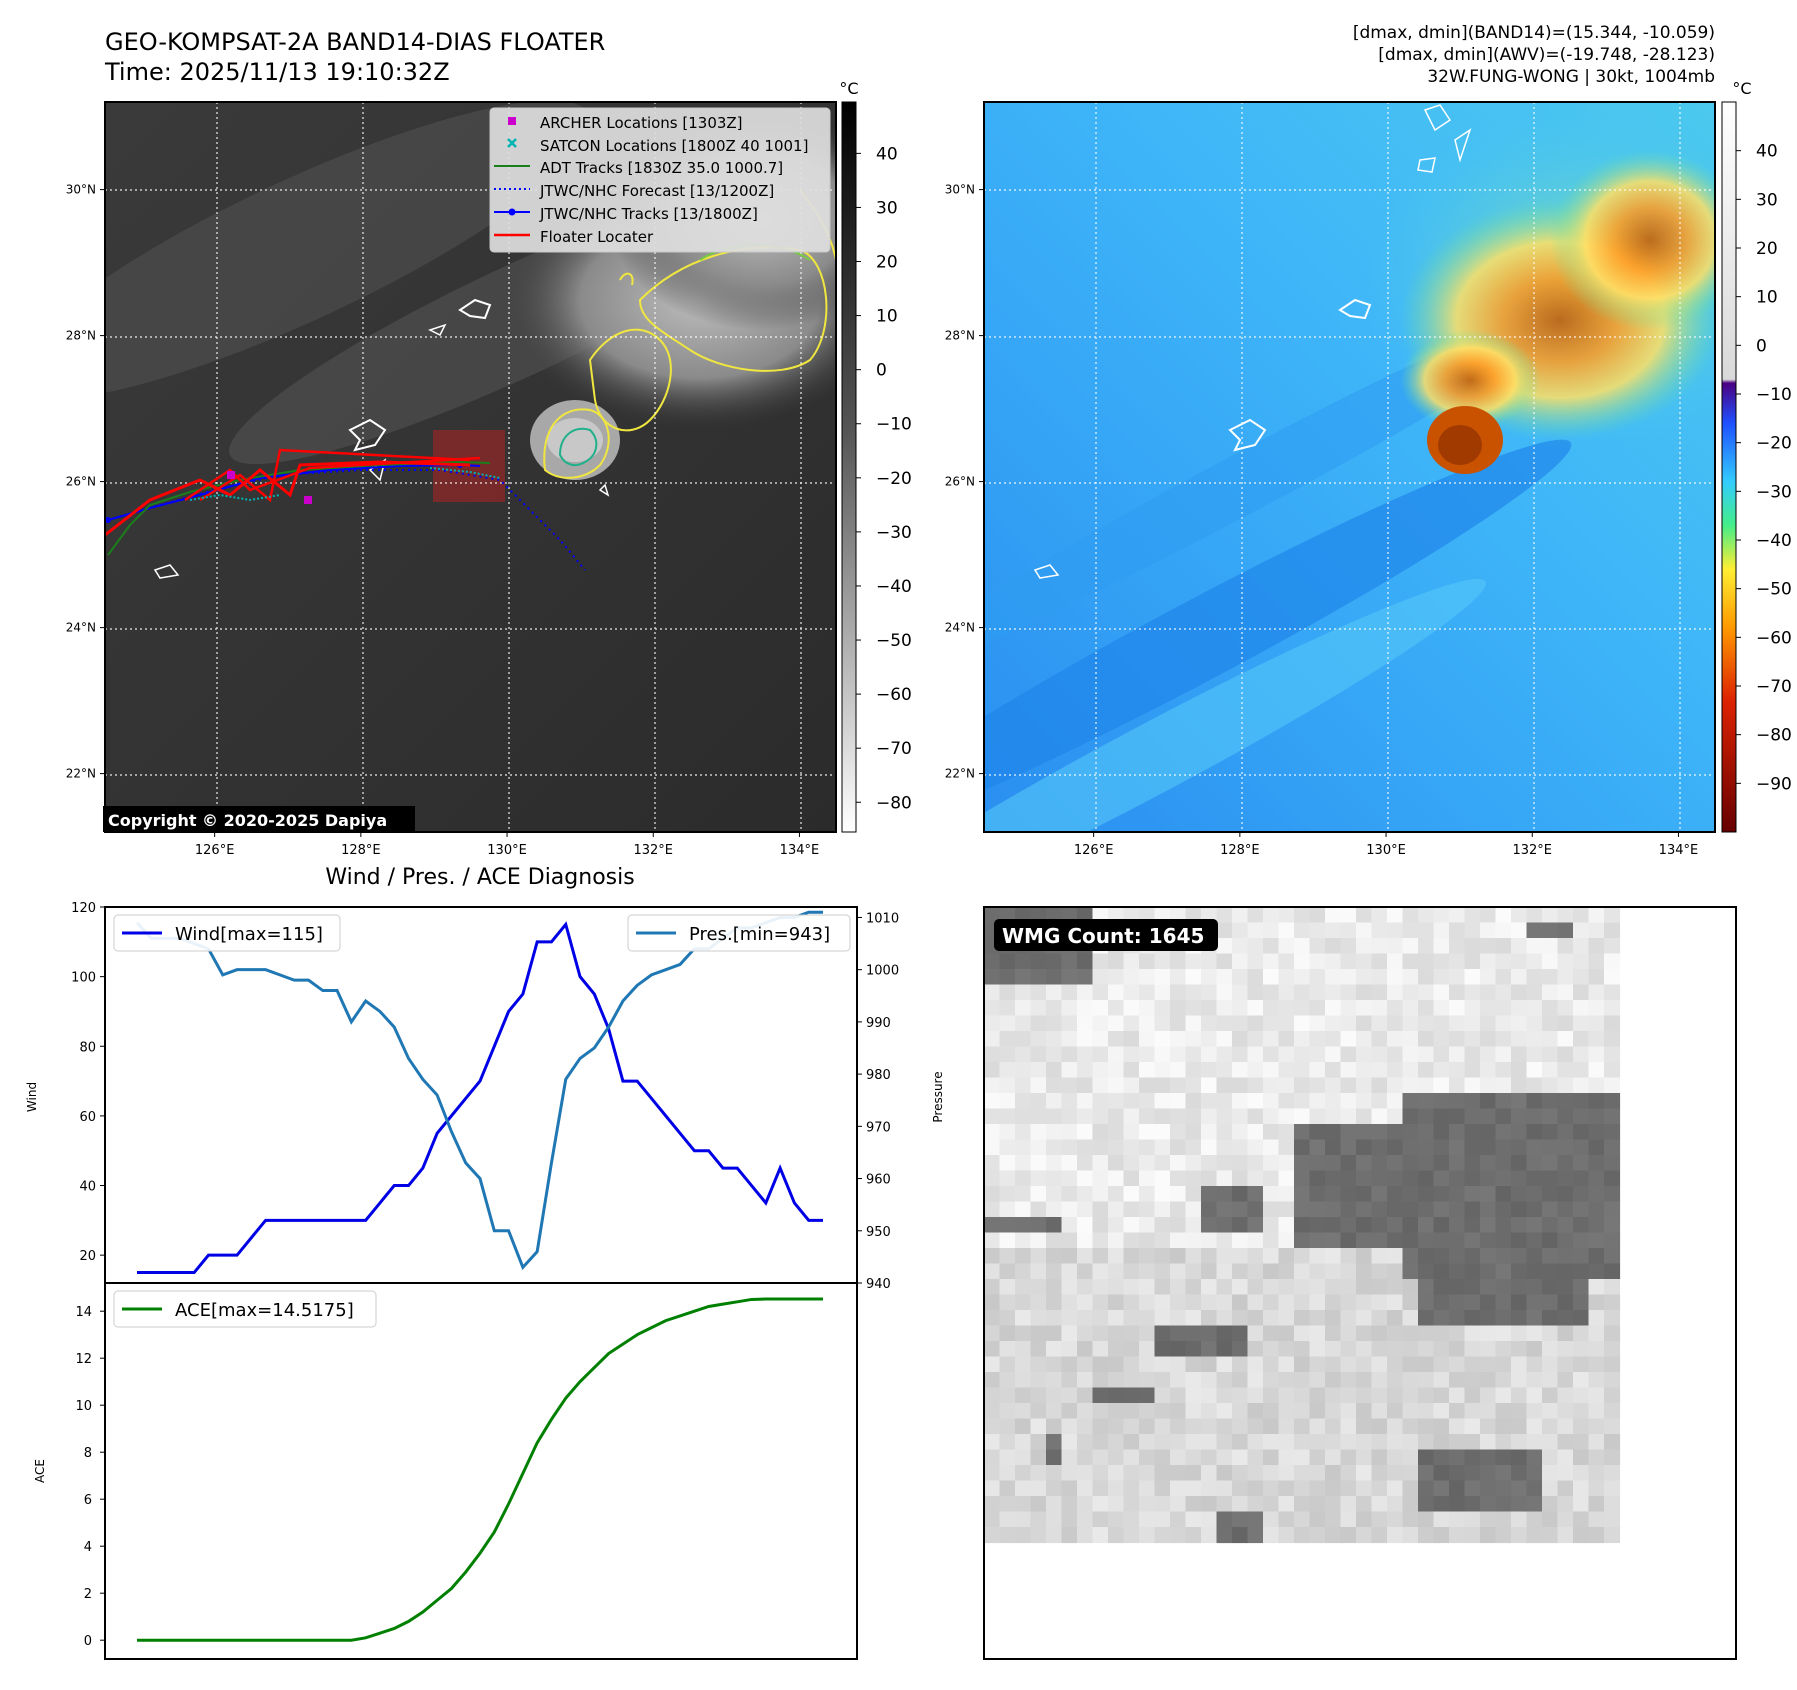  What do you see at coordinates (648, 214) in the screenshot?
I see `svg-text: JTWC/NHC Tracks [13/1800Z]` at bounding box center [648, 214].